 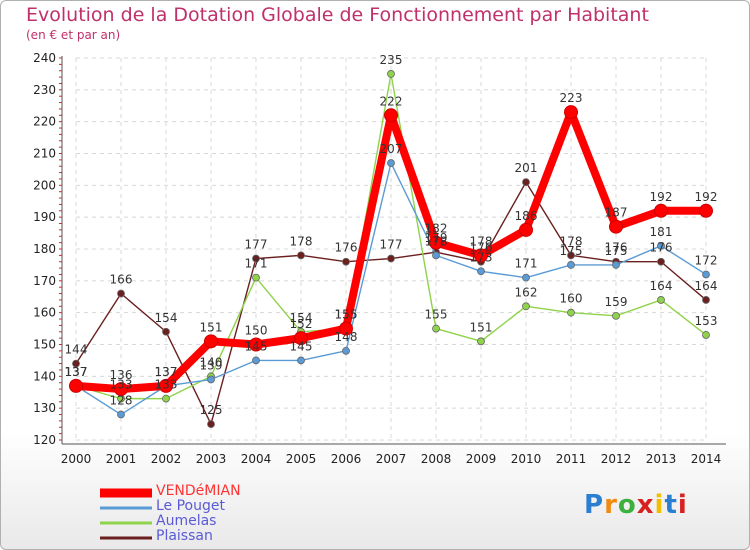 I want to click on chart-subtitle: (en € et par an), so click(x=73, y=35).